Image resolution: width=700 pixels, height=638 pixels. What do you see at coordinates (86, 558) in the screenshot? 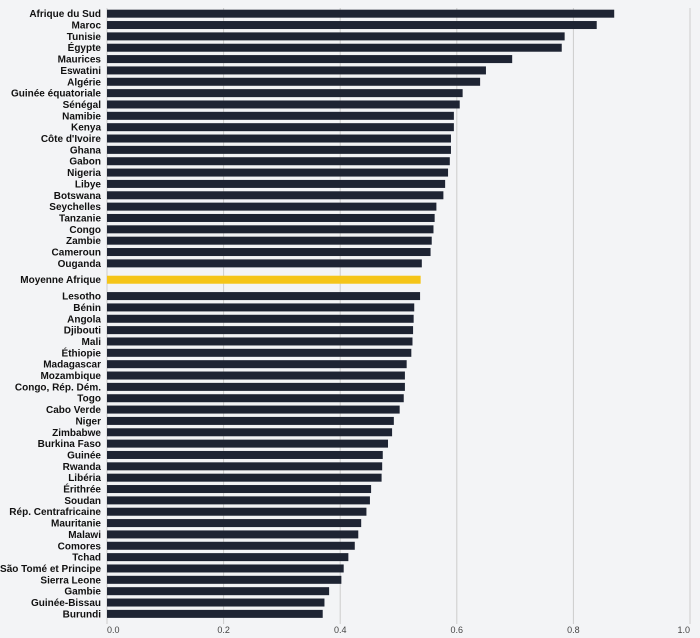
I see `category-label: Tchad` at bounding box center [86, 558].